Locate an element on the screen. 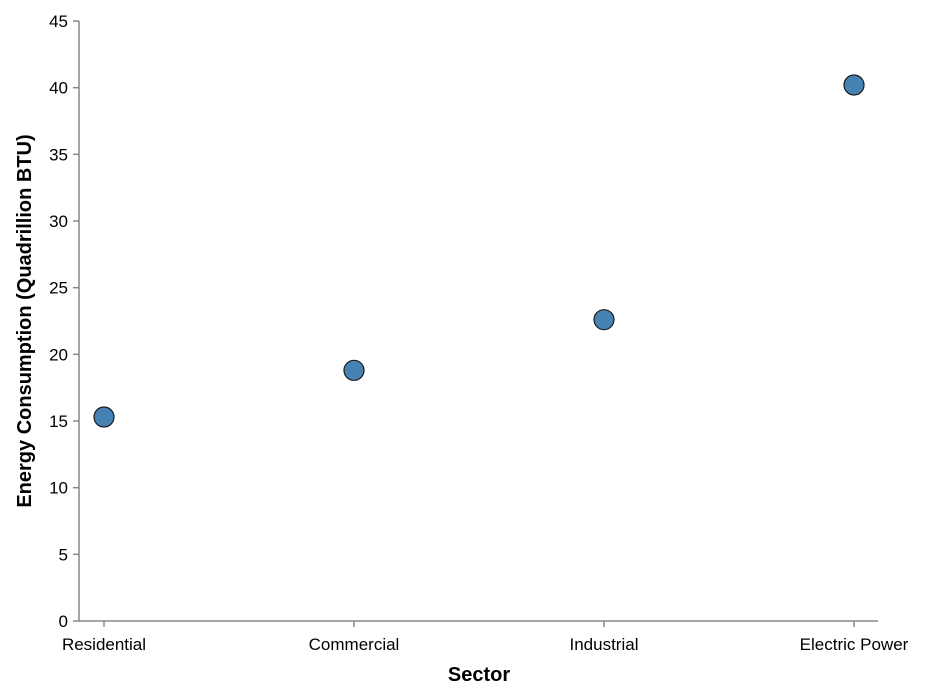  x-tick-label: Residential is located at coordinates (104, 644).